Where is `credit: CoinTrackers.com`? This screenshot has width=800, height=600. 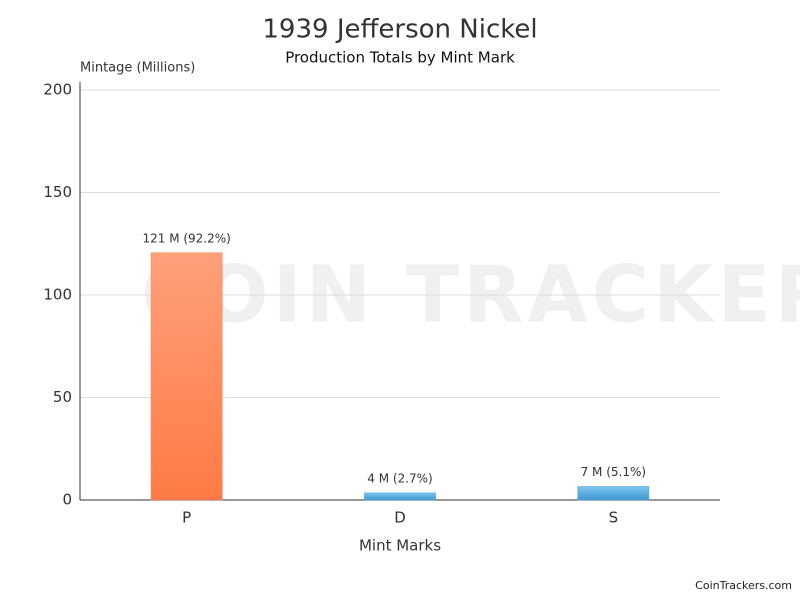 credit: CoinTrackers.com is located at coordinates (743, 585).